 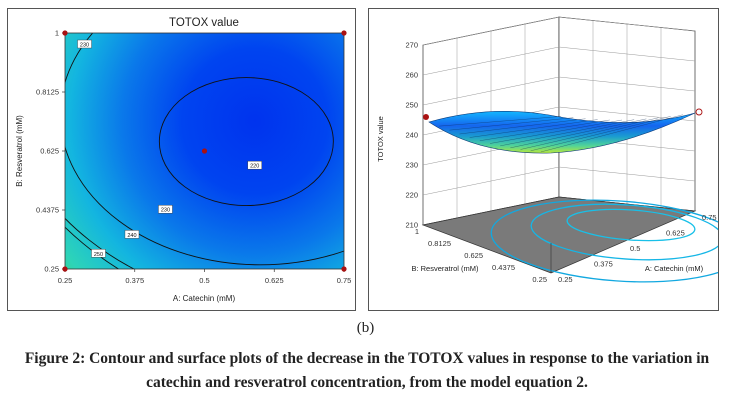 I want to click on surface-z-tick-label: 240, so click(x=411, y=135).